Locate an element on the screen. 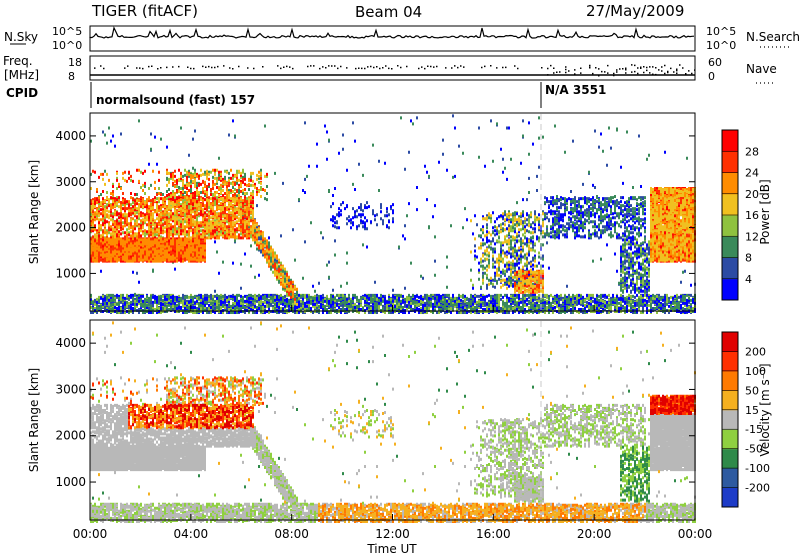 The width and height of the screenshot is (800, 554). colorbar-tick-label: 8 is located at coordinates (748, 258).